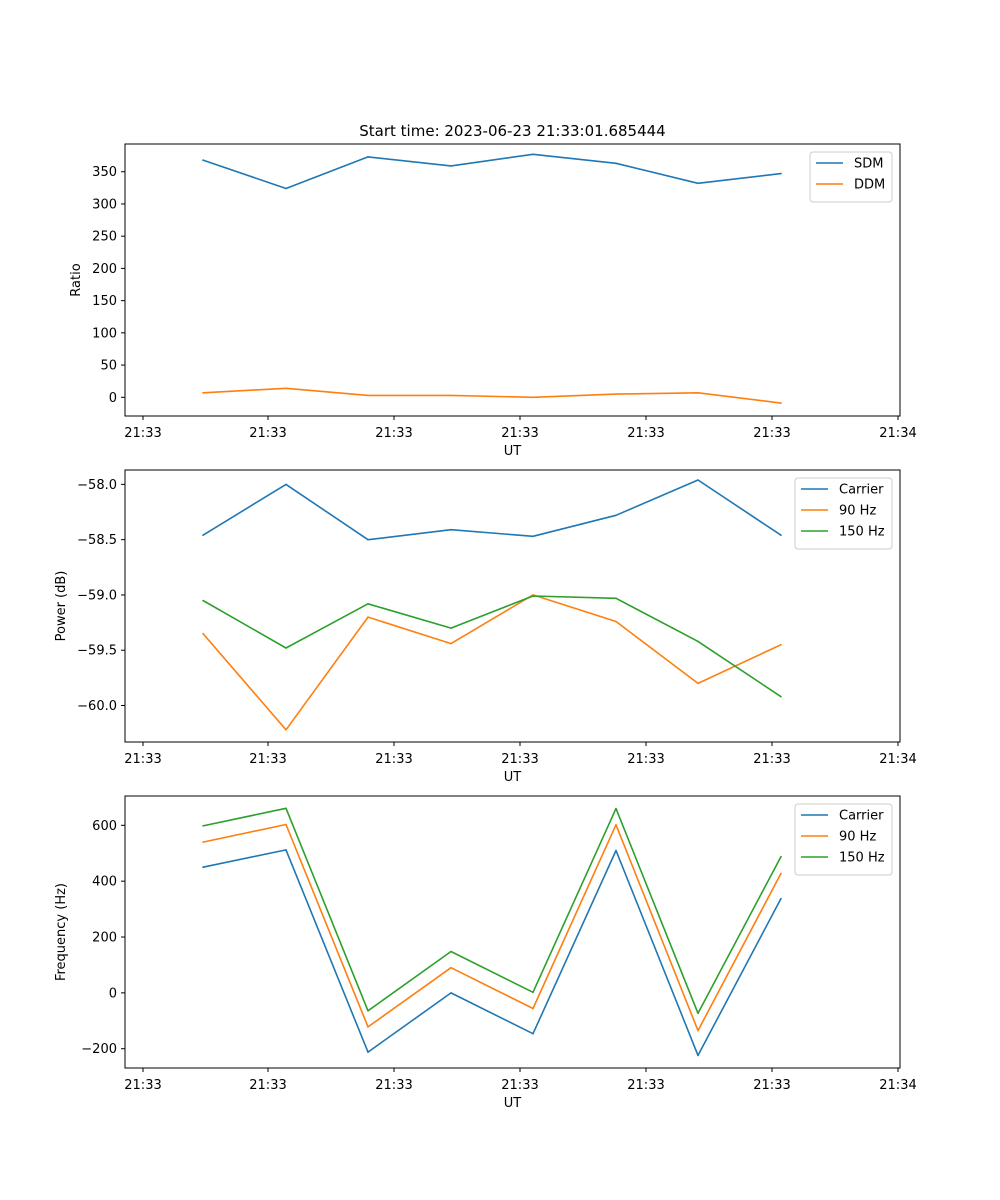 This screenshot has width=1000, height=1200. Describe the element at coordinates (868, 164) in the screenshot. I see `legend-label: SDM` at that location.